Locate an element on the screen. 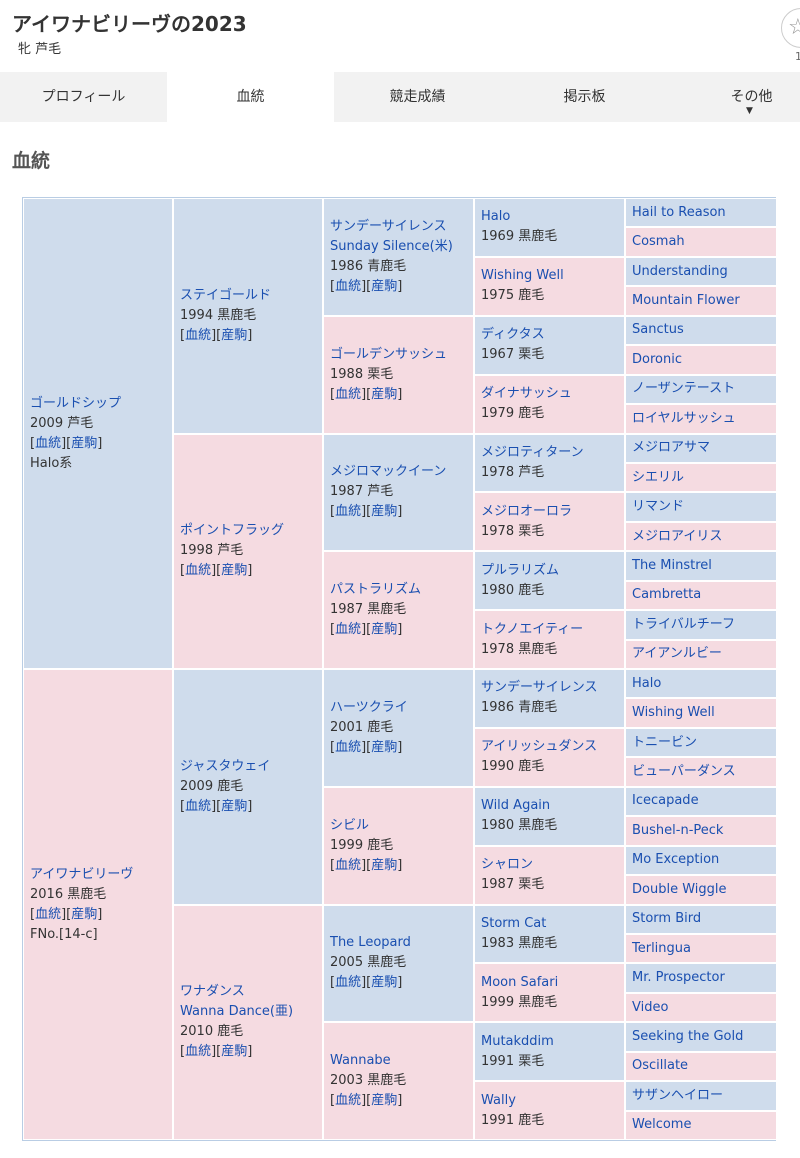 This screenshot has width=800, height=1158. horse-name-link: トニービン is located at coordinates (665, 742).